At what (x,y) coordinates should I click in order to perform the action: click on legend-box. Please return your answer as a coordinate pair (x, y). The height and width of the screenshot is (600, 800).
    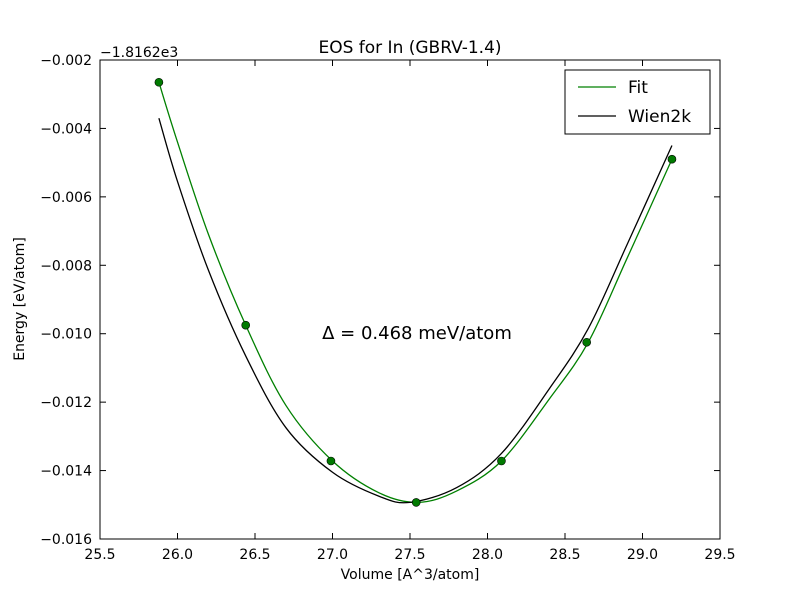
    Looking at the image, I should click on (637, 102).